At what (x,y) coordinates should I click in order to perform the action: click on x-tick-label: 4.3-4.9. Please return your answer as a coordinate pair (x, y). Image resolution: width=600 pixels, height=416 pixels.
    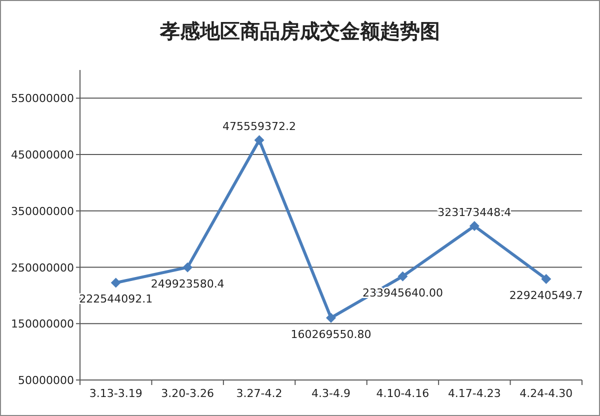
    Looking at the image, I should click on (331, 393).